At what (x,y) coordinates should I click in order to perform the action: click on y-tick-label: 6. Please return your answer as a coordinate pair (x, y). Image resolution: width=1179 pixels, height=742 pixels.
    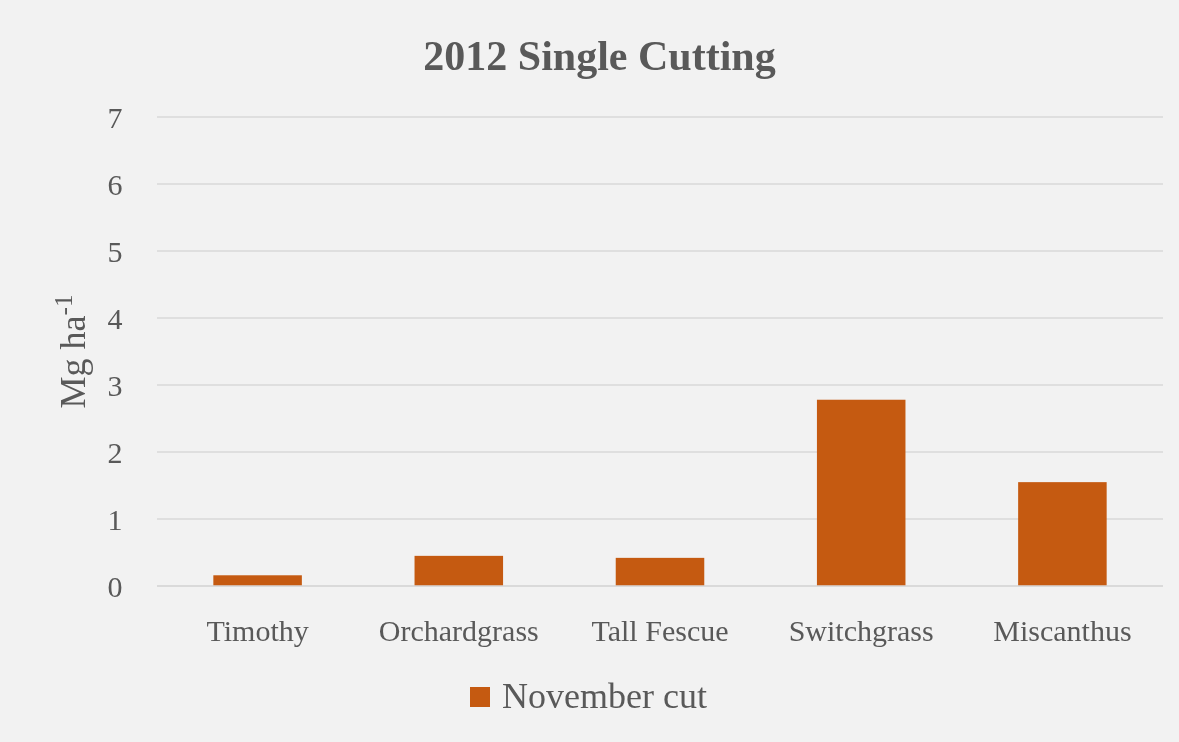
    Looking at the image, I should click on (115, 184).